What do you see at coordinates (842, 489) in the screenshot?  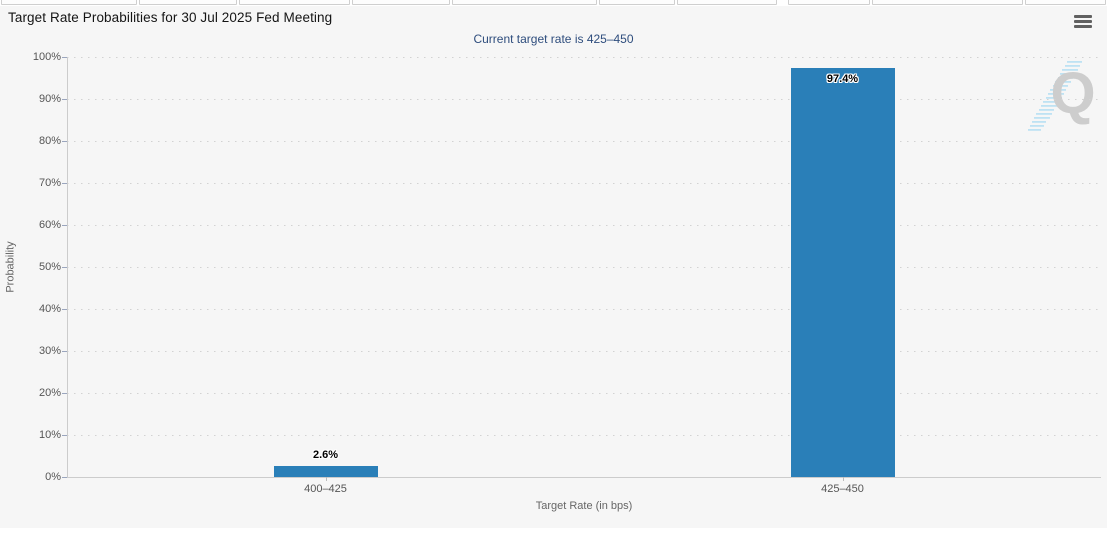 I see `x-category-label: 425–450` at bounding box center [842, 489].